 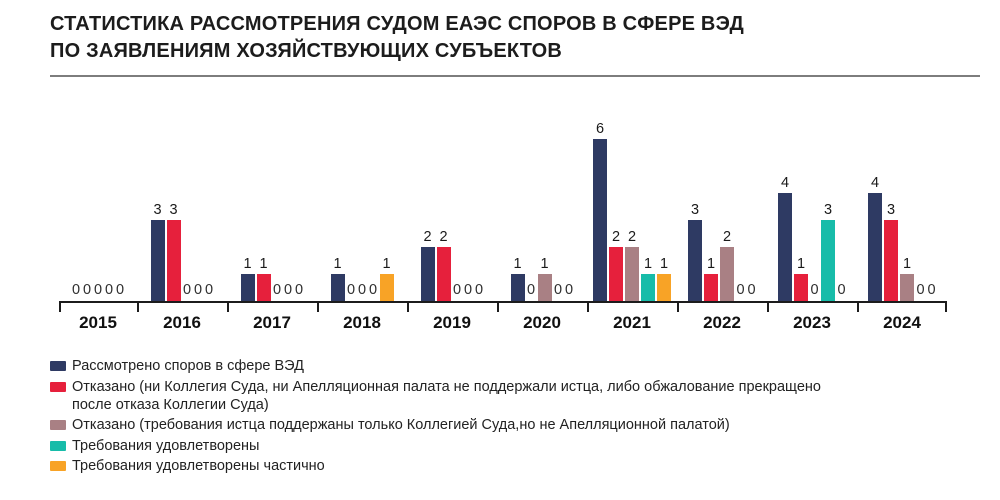 I want to click on legend-item: Требования удовлетворены частично, so click(x=500, y=466).